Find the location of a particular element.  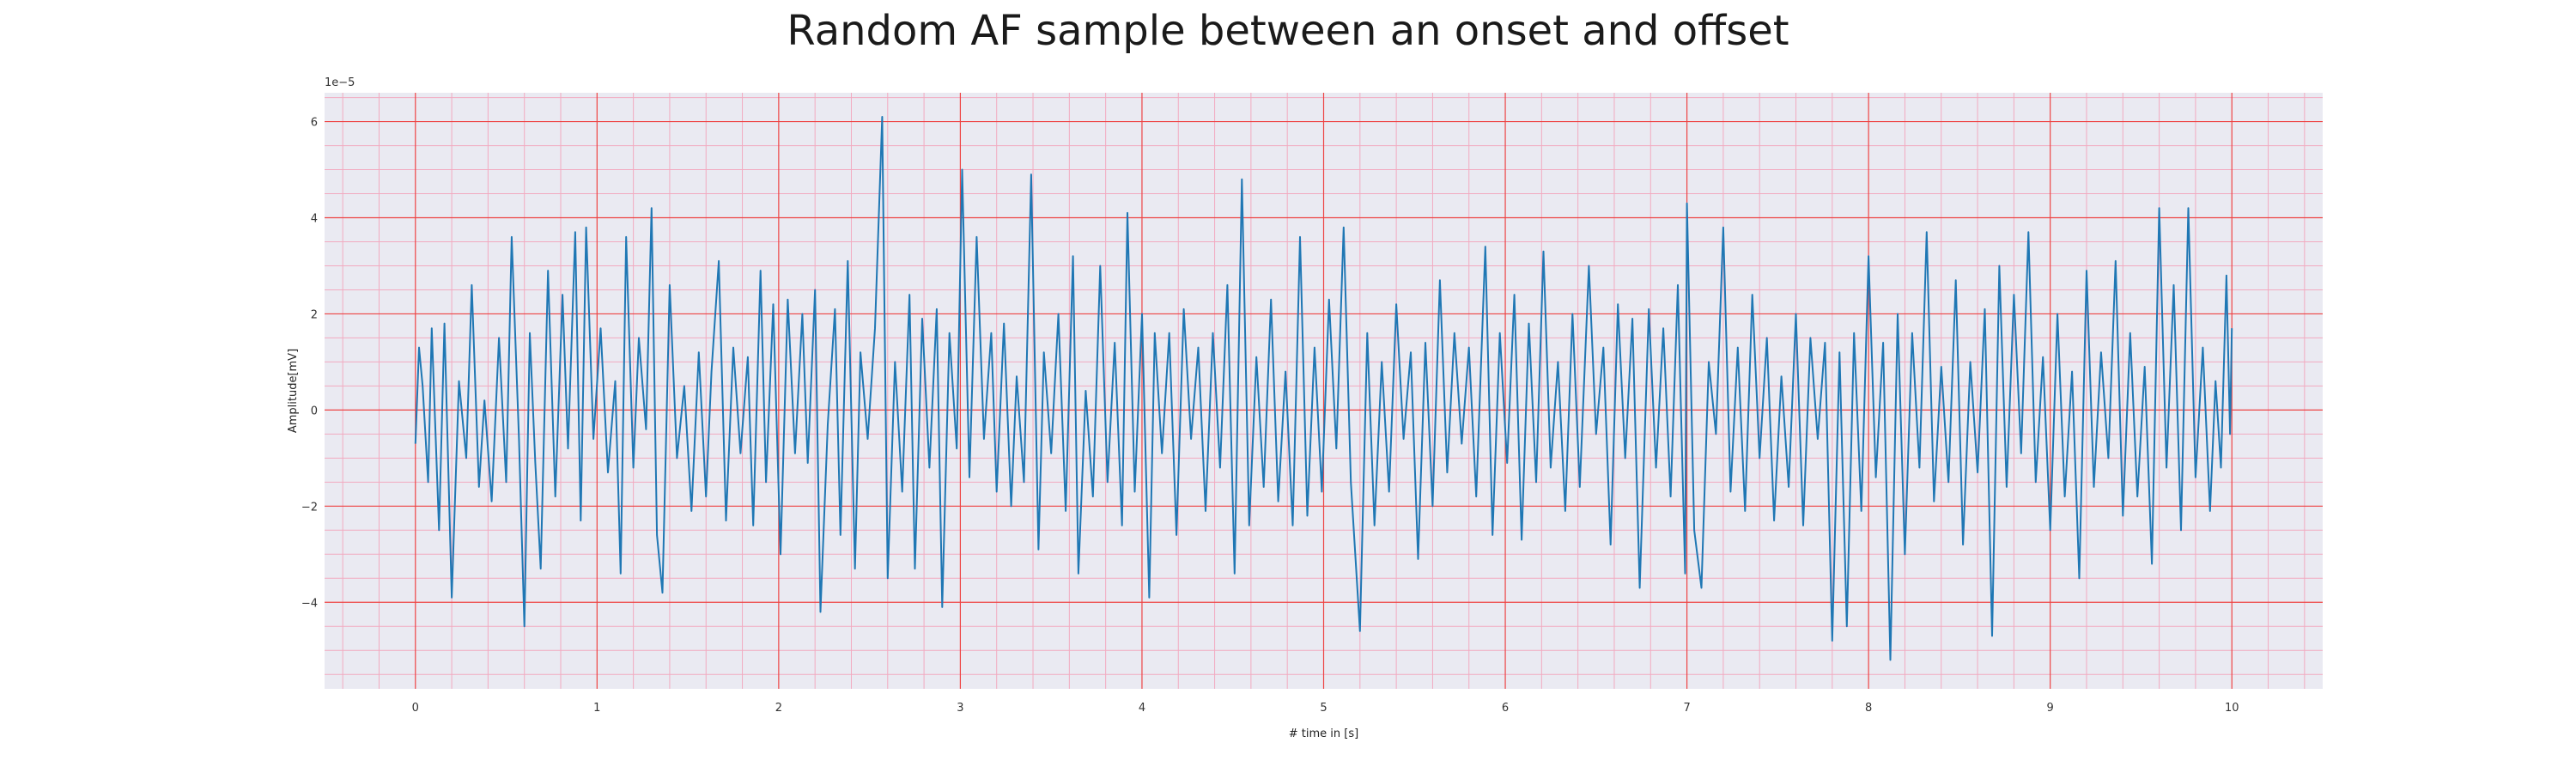

y-tick-labels: −4 −2 0 2 4 6 is located at coordinates (310, 364).